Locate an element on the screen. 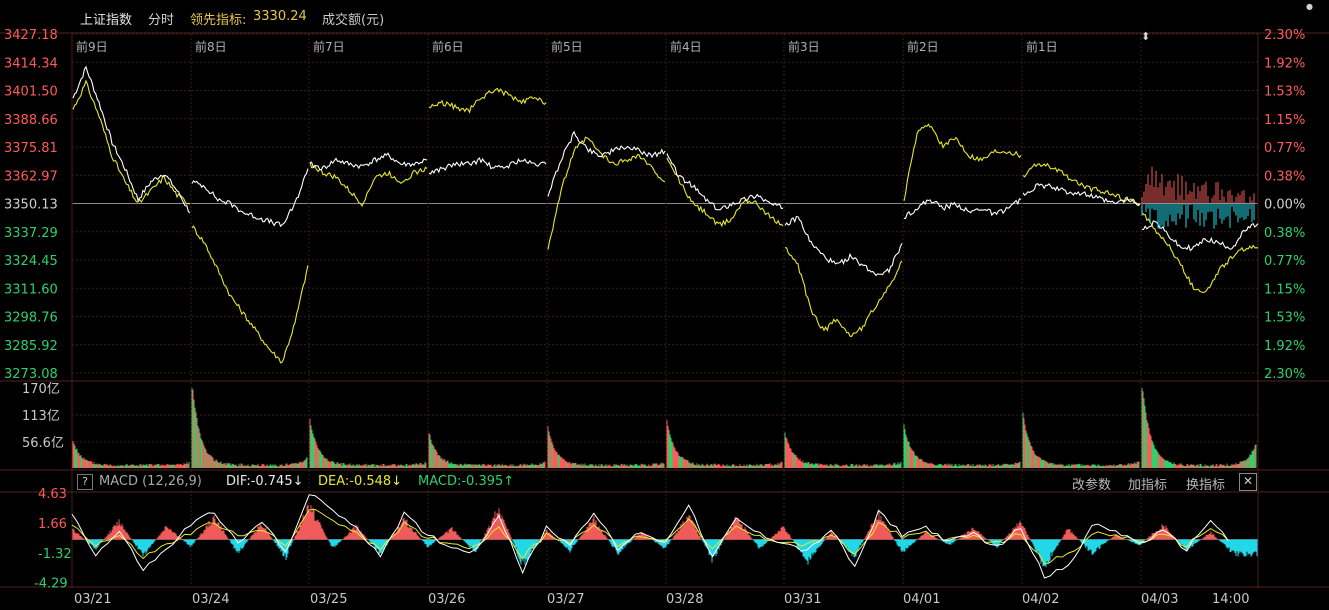 This screenshot has height=610, width=1329. x-tick-label: 03/25 is located at coordinates (328, 599).